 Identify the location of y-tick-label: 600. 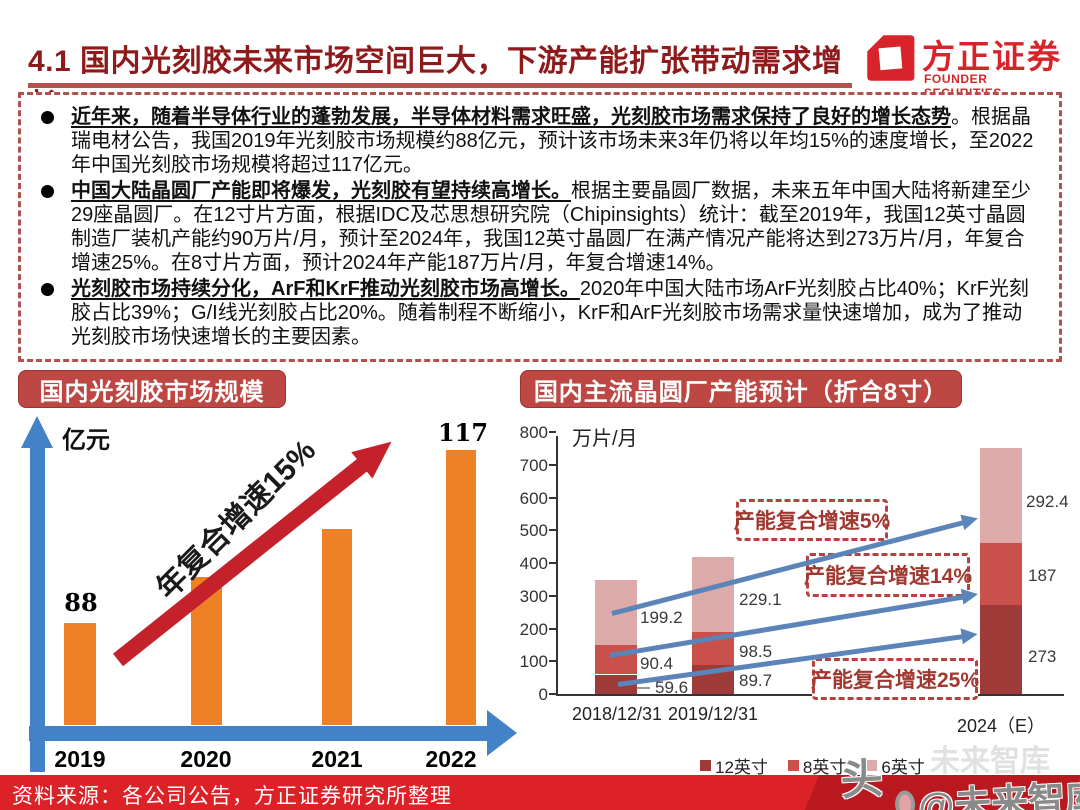
(533, 498).